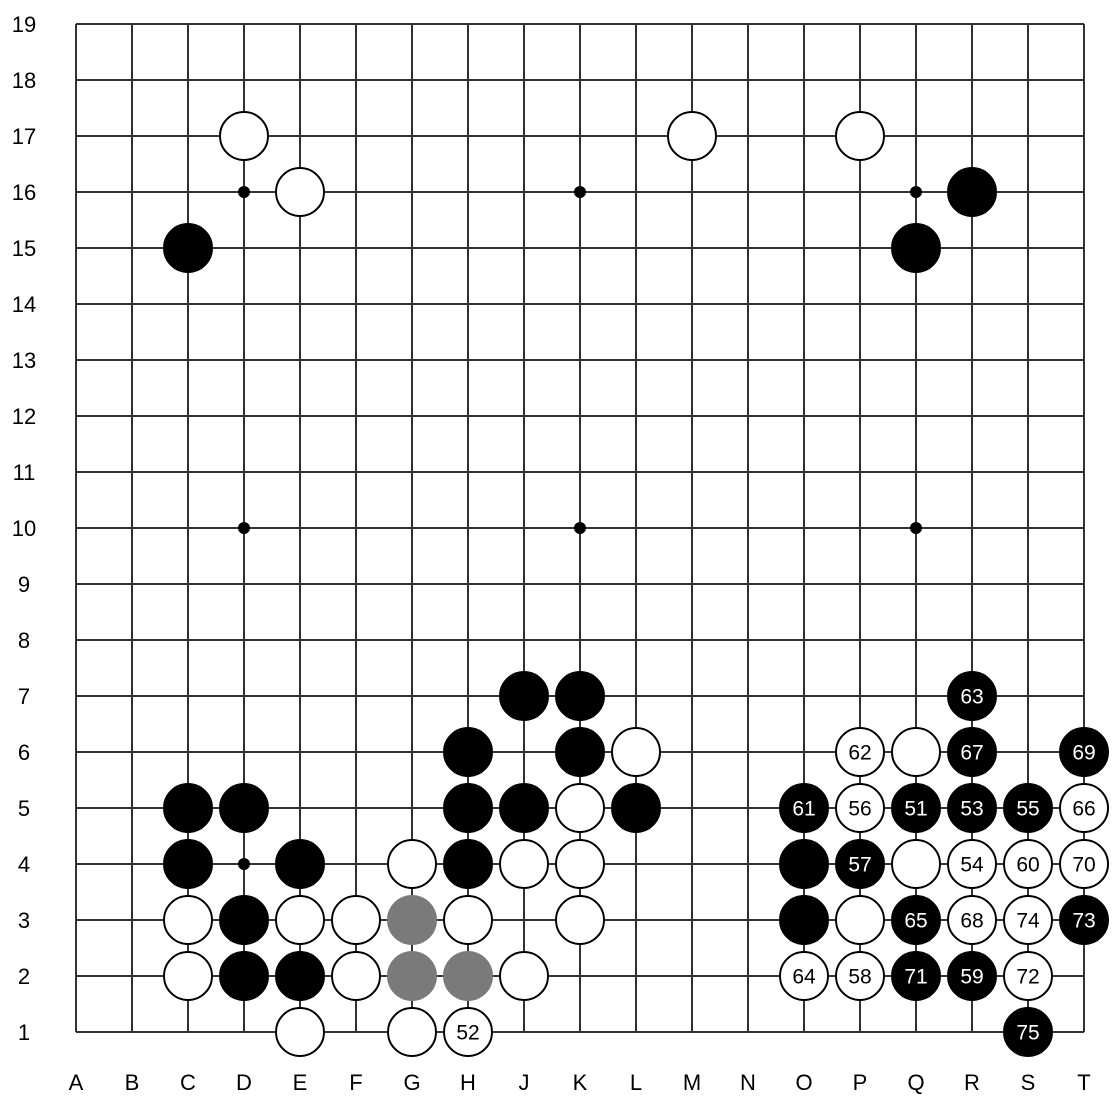  I want to click on stone-gray-H2, so click(468, 976).